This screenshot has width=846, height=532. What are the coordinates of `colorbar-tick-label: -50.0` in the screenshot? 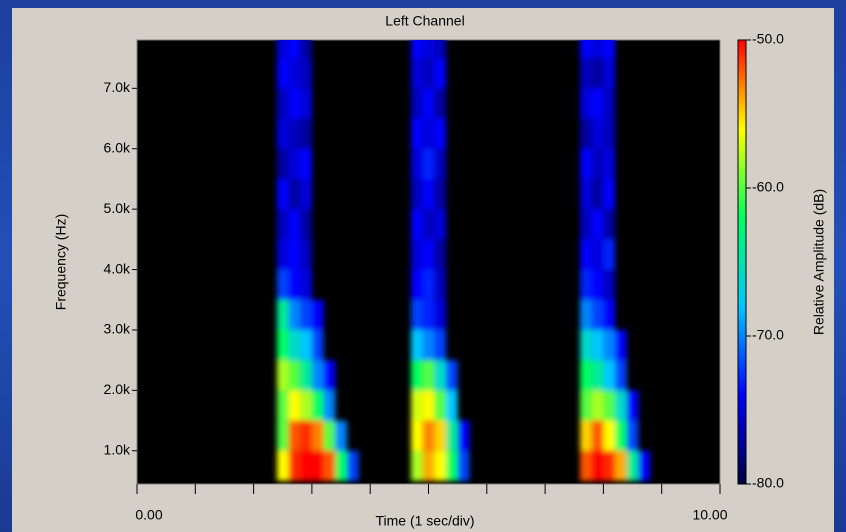 It's located at (768, 39).